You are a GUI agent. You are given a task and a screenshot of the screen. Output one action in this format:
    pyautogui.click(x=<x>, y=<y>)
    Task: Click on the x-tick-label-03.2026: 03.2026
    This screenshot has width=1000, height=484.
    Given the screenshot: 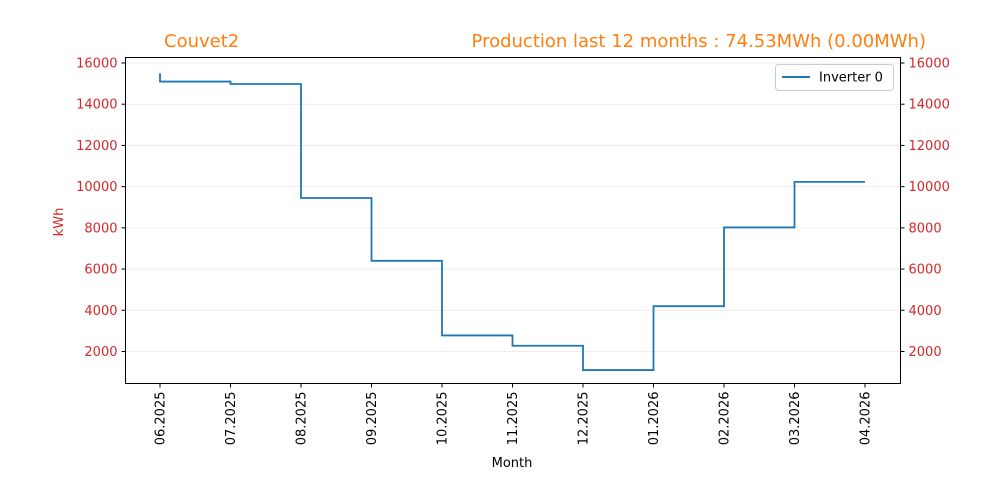 What is the action you would take?
    pyautogui.click(x=795, y=419)
    